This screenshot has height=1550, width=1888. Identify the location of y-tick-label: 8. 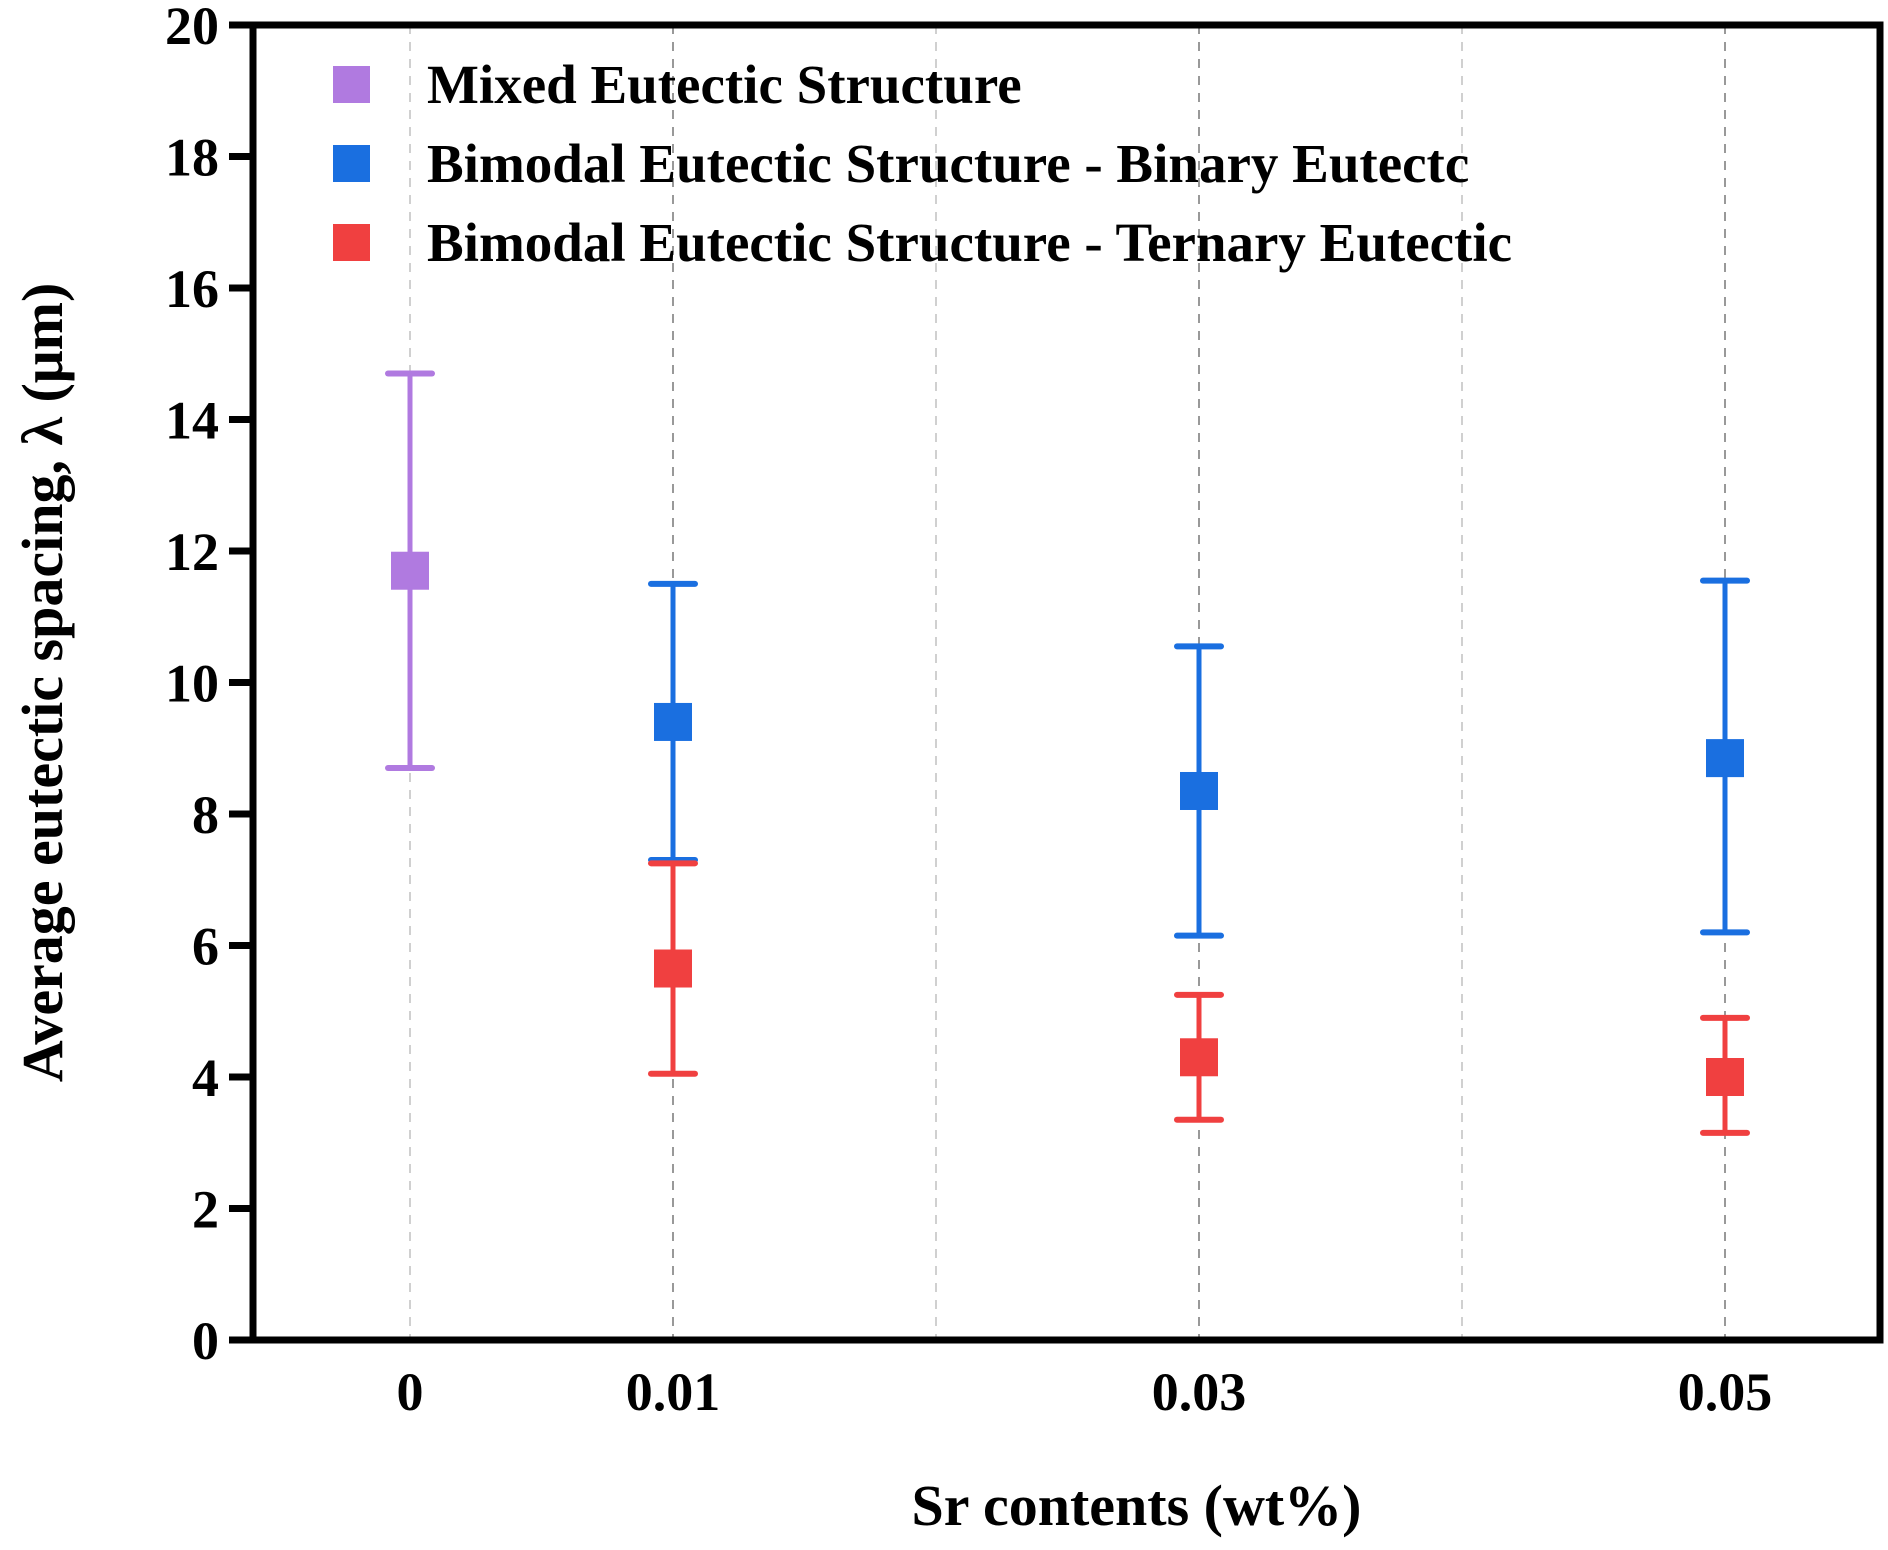
(205, 815).